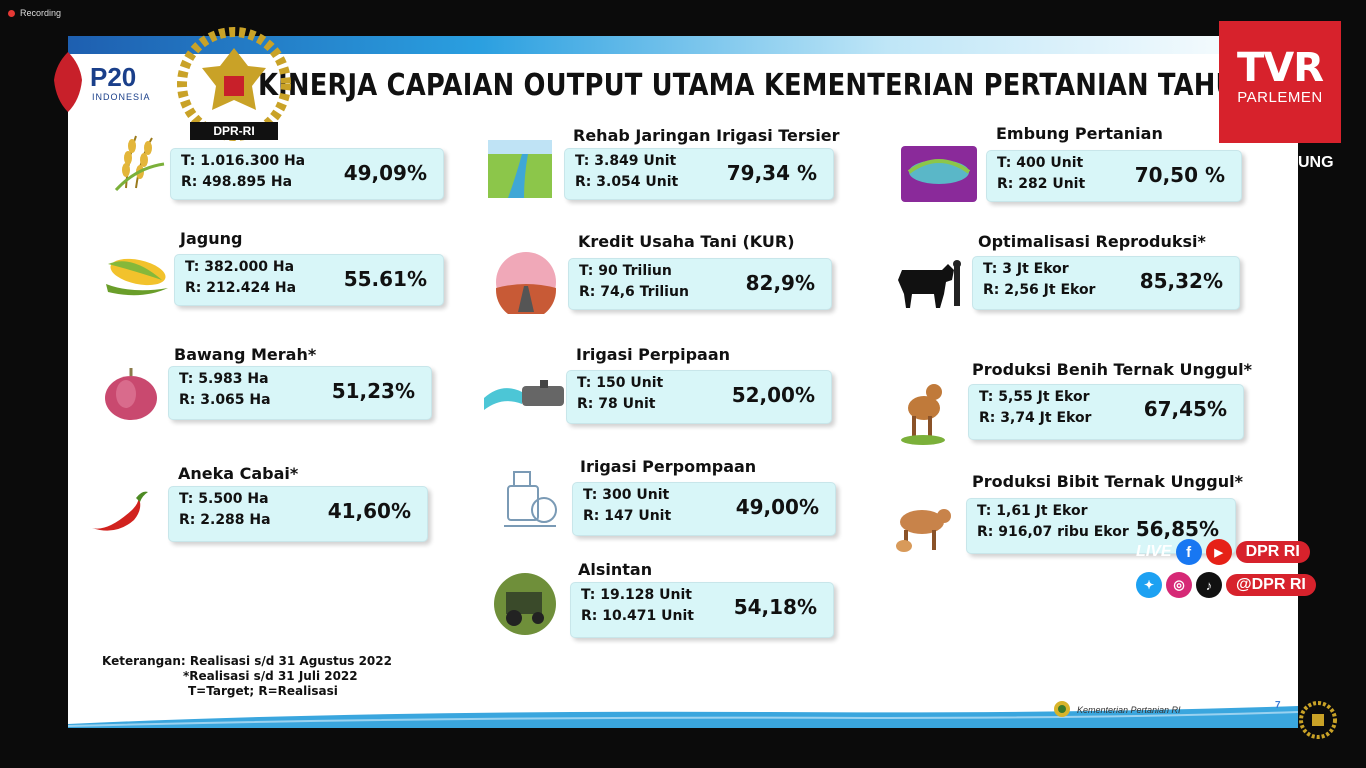 Image resolution: width=1366 pixels, height=768 pixels. I want to click on onion-icon, so click(131, 396).